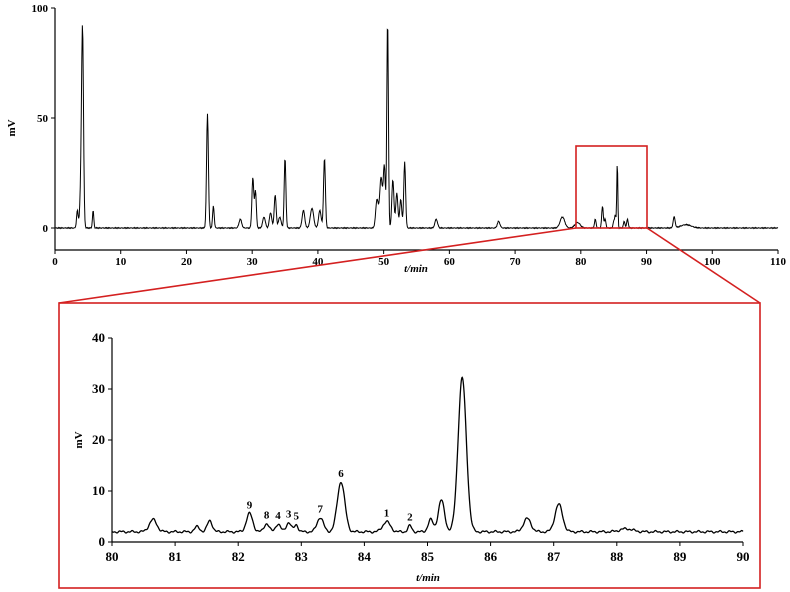 The image size is (790, 592). I want to click on main-x-tick-label: 80, so click(581, 262).